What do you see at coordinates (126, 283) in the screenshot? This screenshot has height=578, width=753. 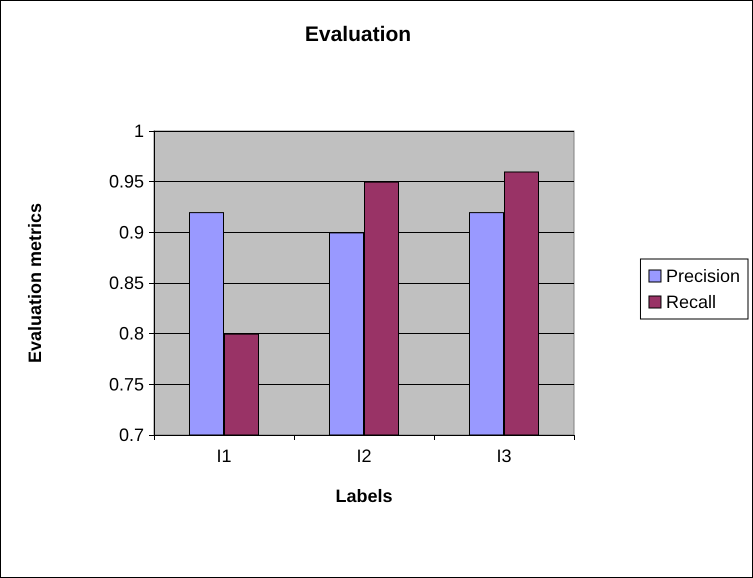 I see `y-tick-label: 0.85` at bounding box center [126, 283].